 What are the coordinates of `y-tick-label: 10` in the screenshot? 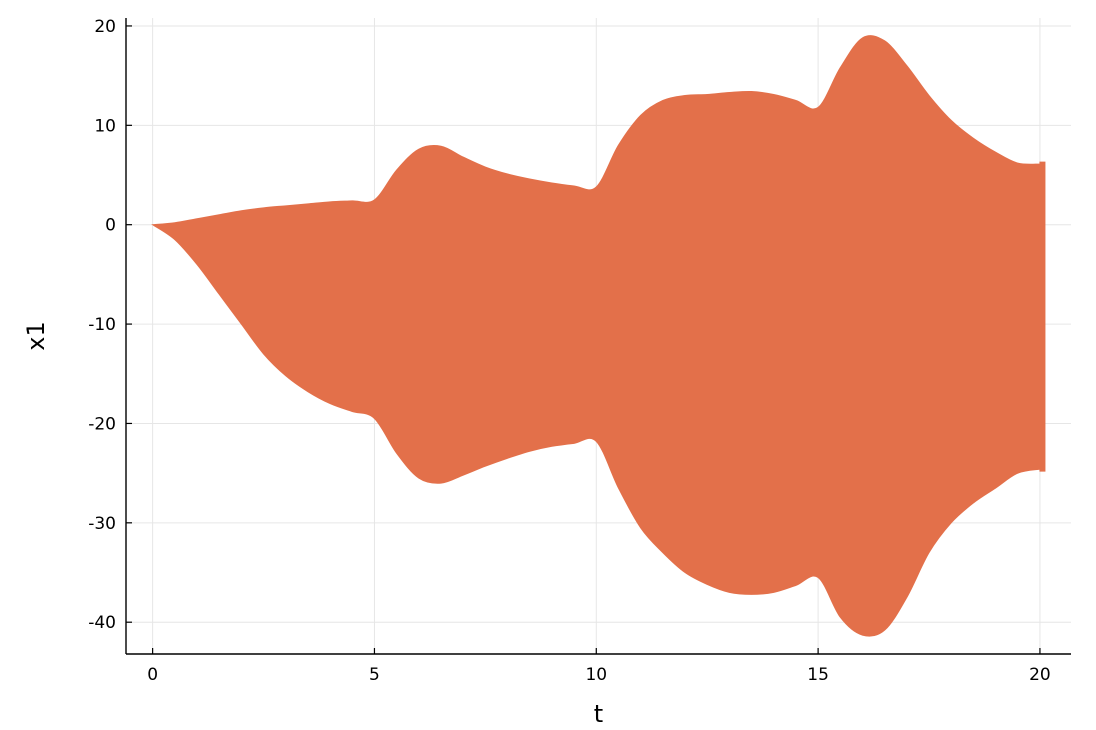 It's located at (105, 126).